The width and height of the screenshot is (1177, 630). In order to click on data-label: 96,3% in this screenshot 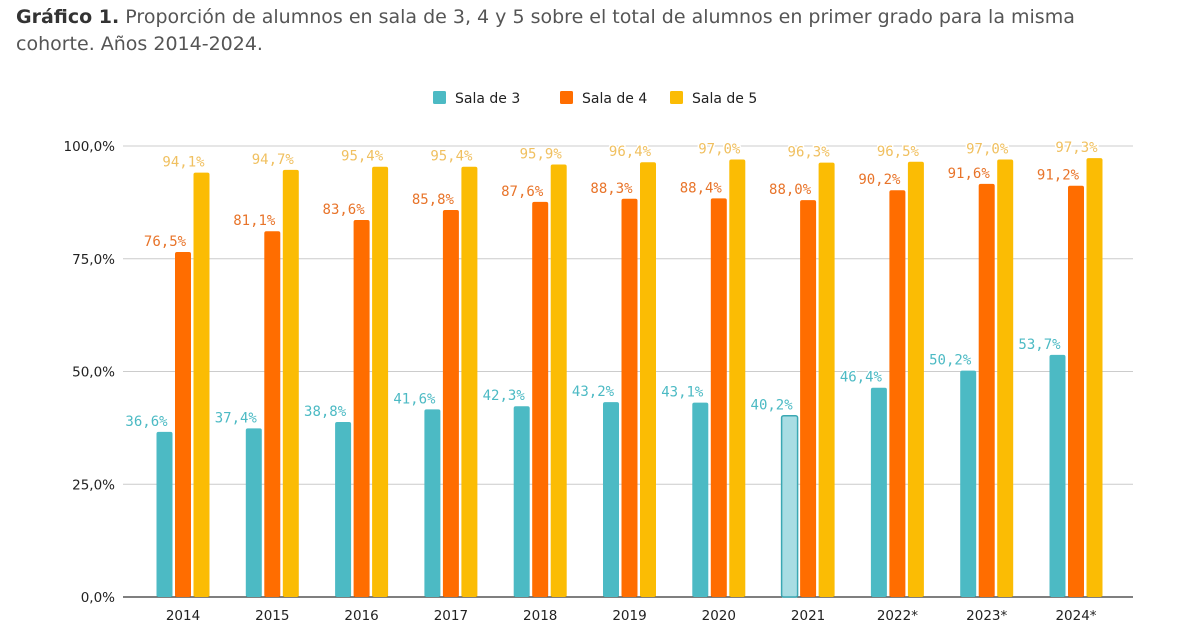, I will do `click(809, 153)`.